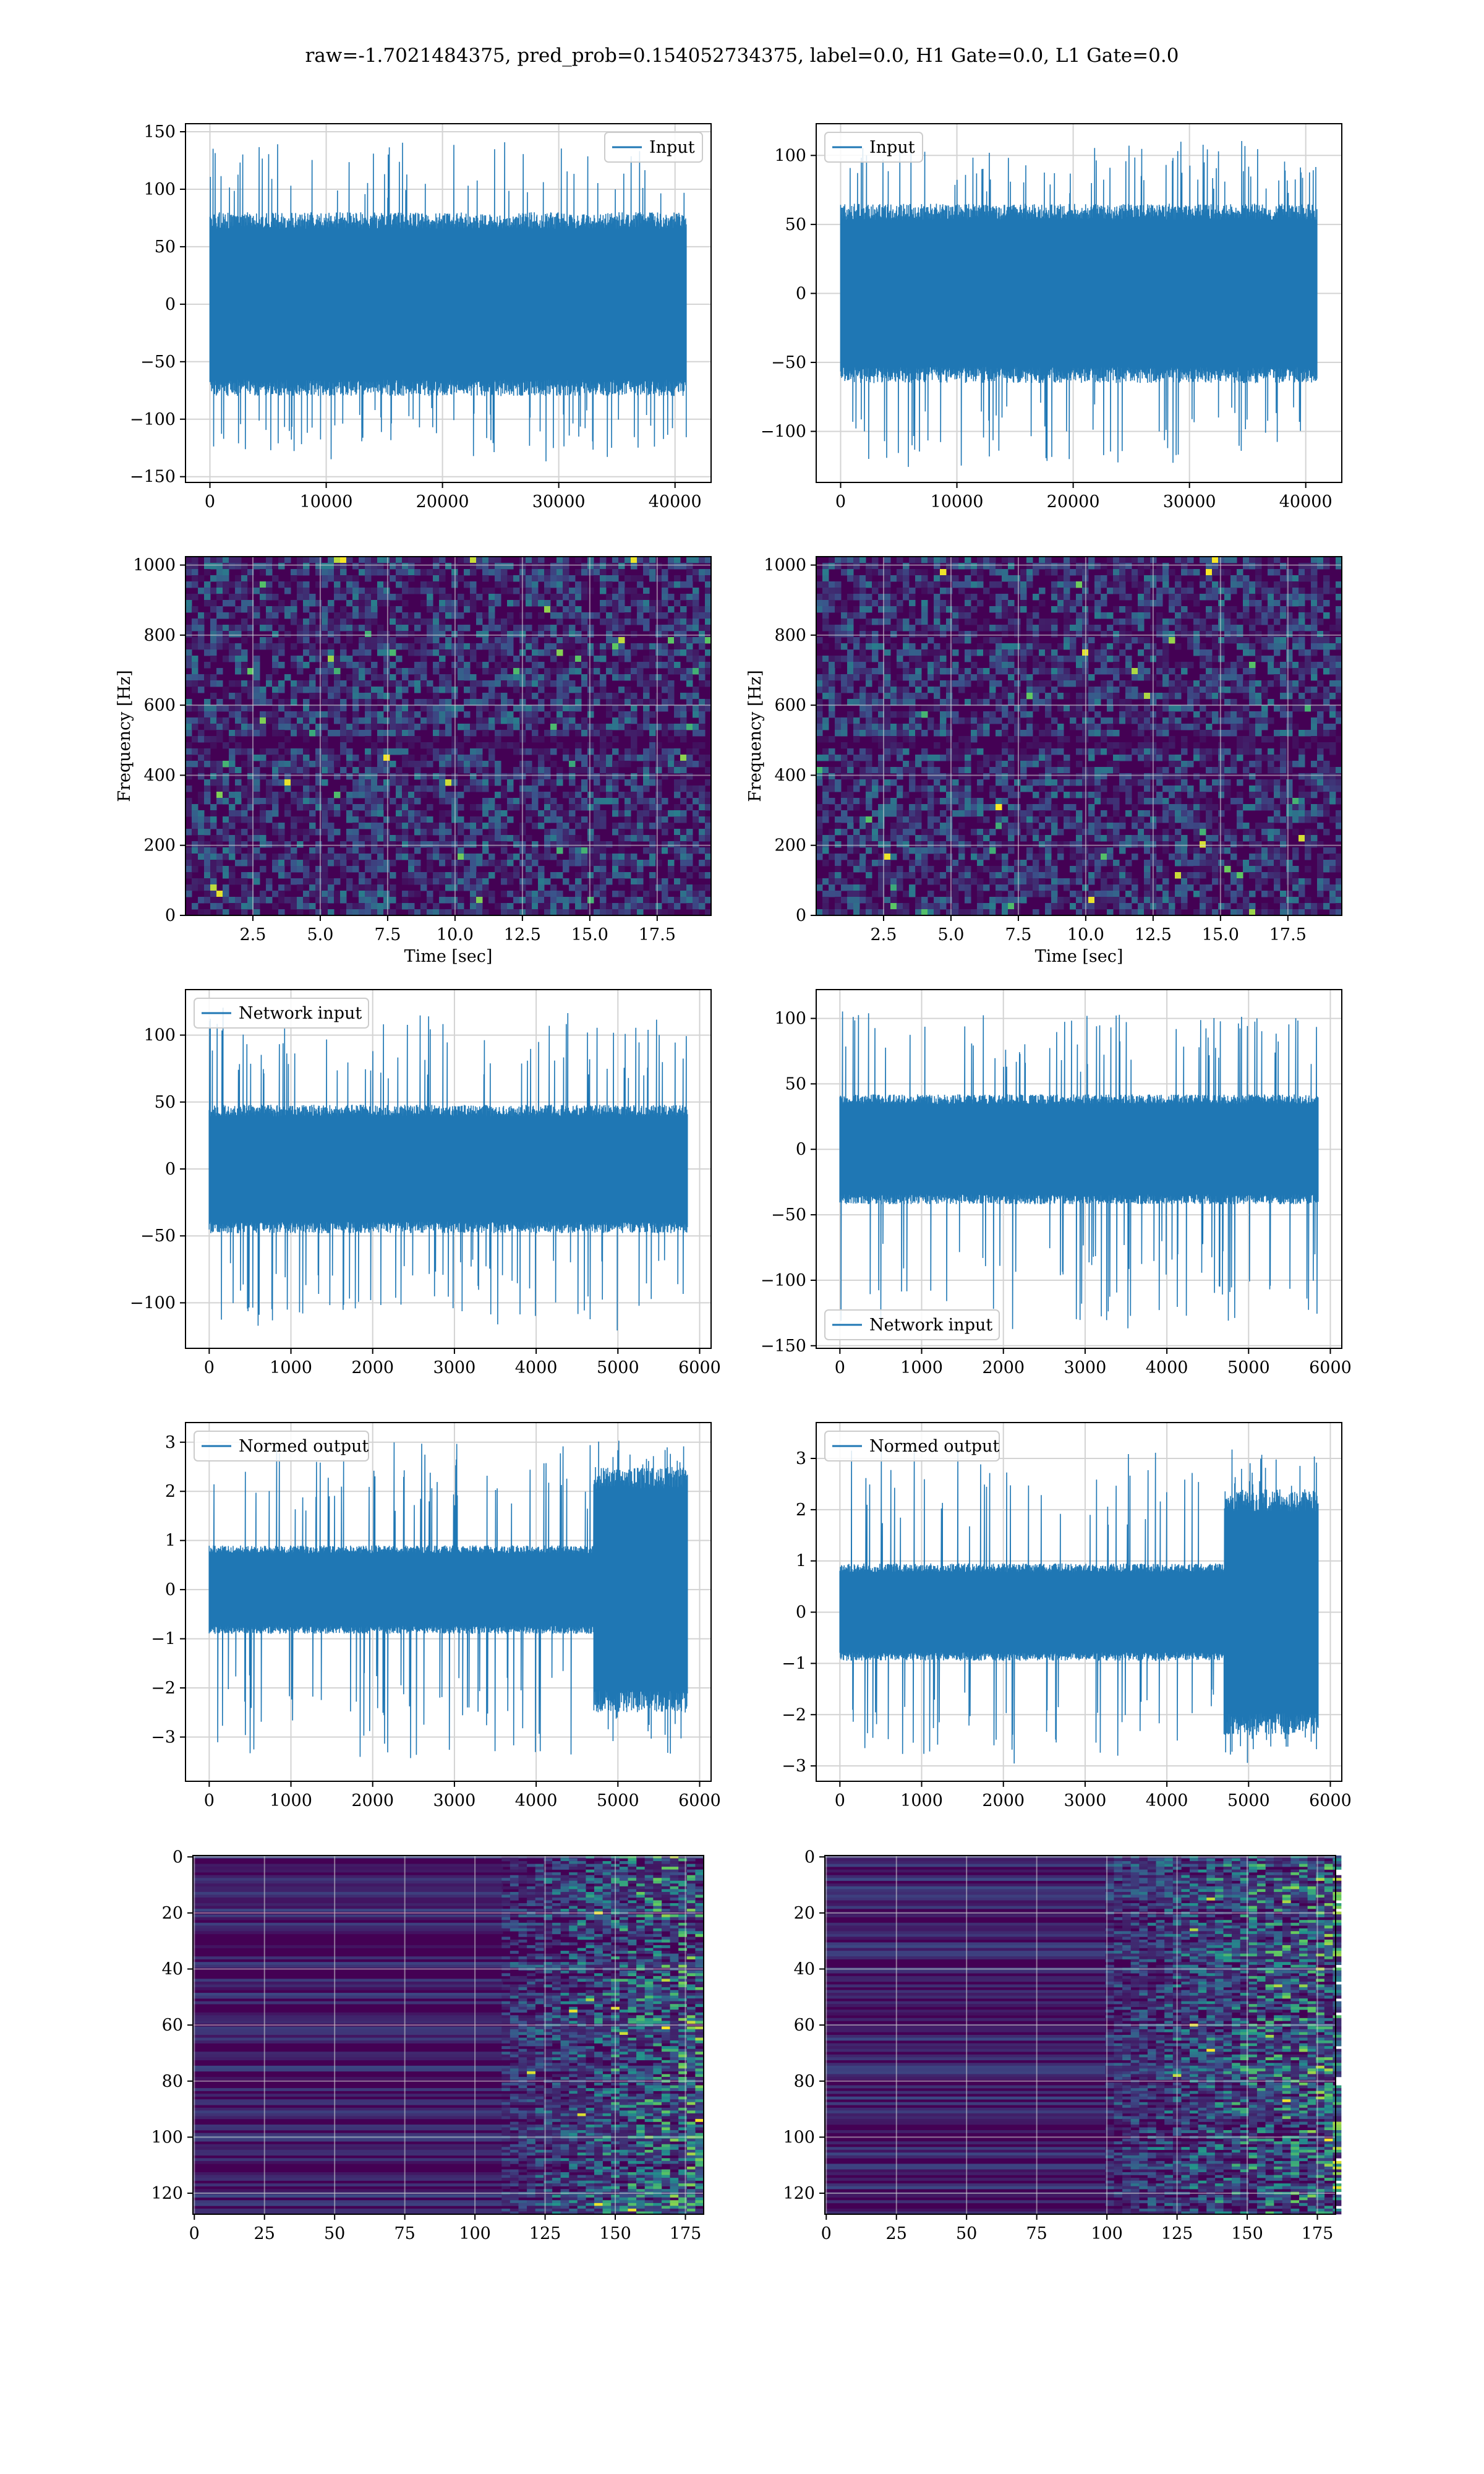 The image size is (1484, 2474). I want to click on feature-map-image, so click(448, 2036).